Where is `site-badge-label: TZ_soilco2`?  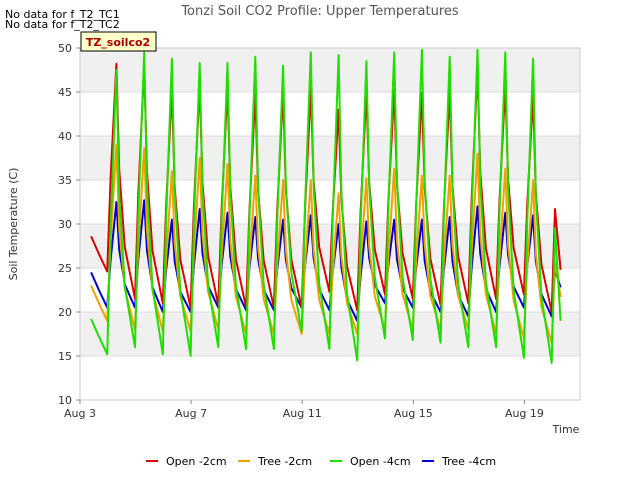
site-badge-label: TZ_soilco2 is located at coordinates (118, 42).